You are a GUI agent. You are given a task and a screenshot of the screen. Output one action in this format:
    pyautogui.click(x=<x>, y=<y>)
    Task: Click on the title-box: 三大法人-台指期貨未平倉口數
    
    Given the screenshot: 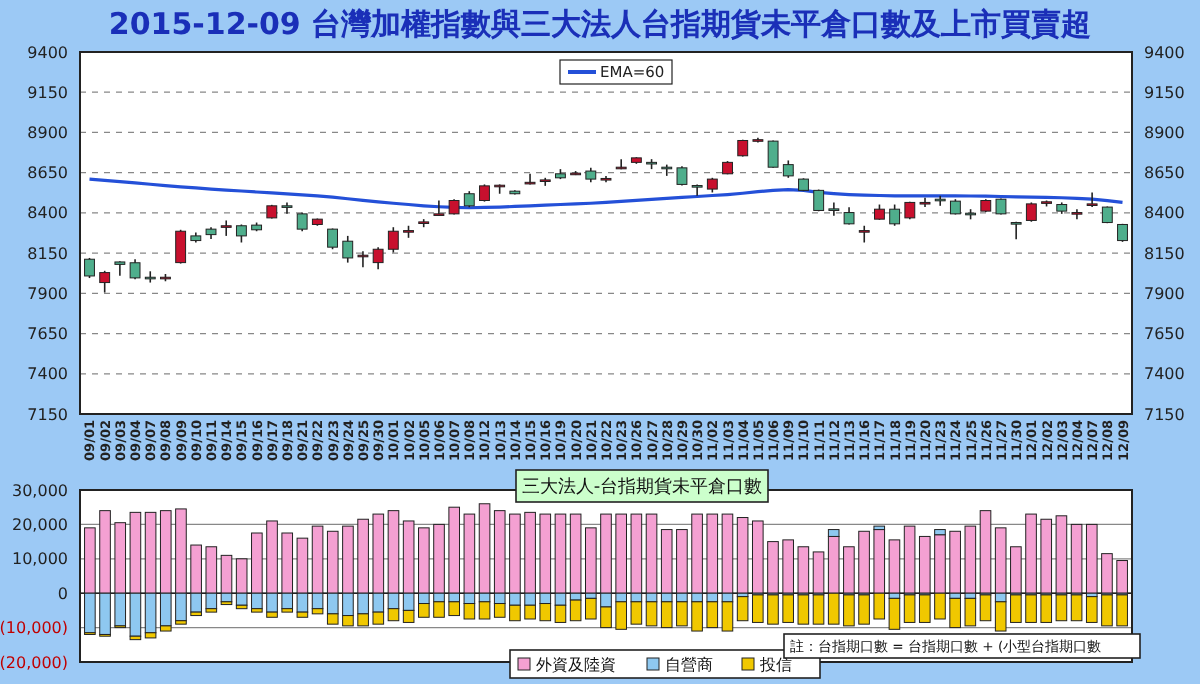 What is the action you would take?
    pyautogui.click(x=642, y=486)
    